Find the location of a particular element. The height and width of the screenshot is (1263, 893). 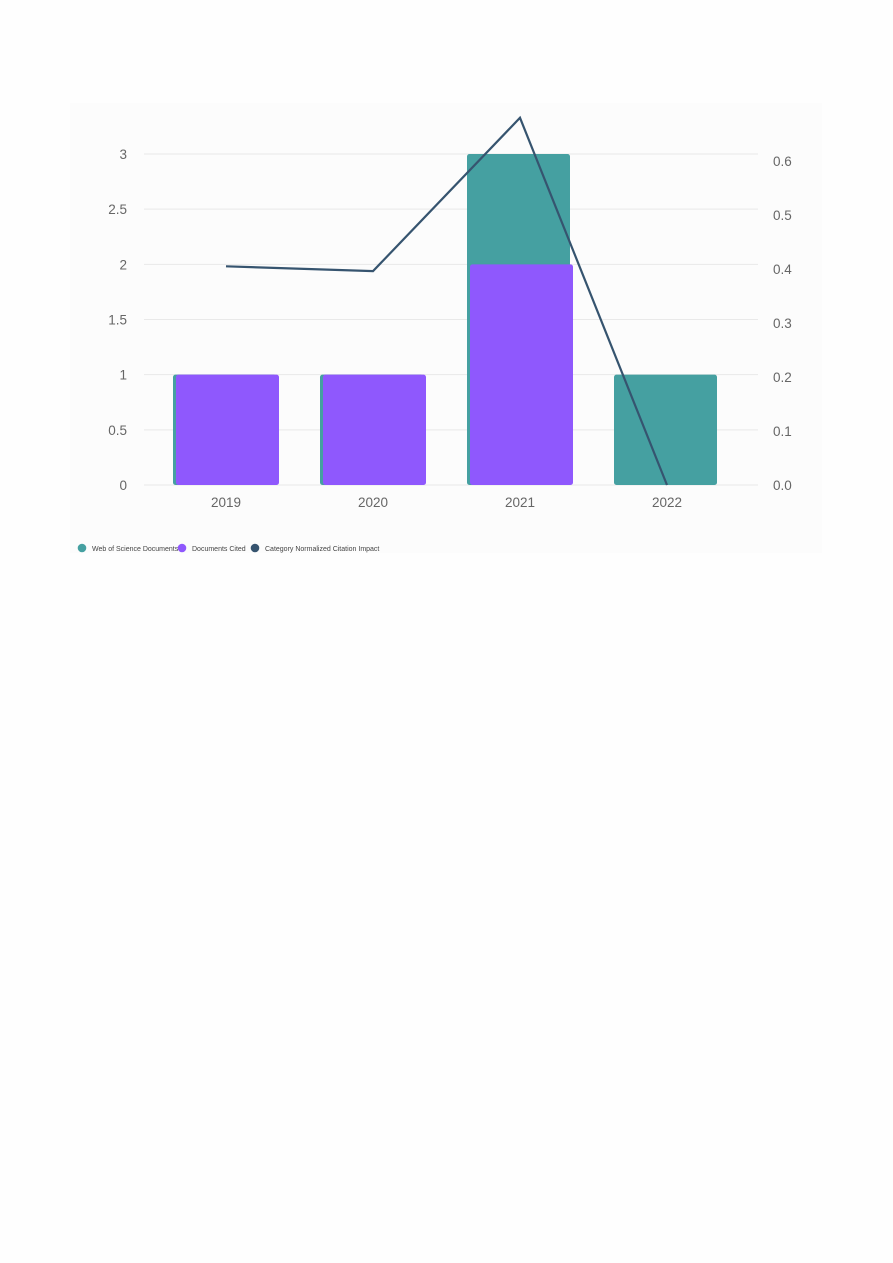

right-axis-tick-label: 0.3 is located at coordinates (782, 323).